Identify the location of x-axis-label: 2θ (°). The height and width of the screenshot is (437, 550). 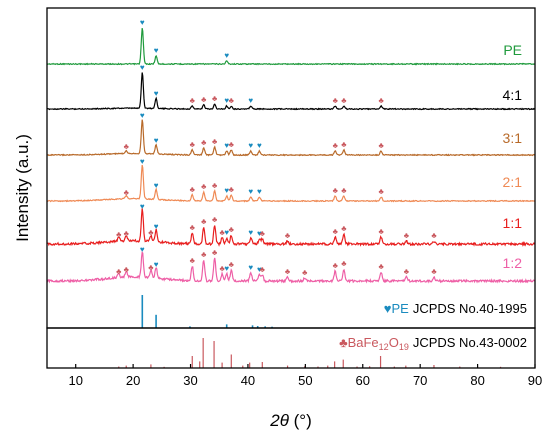
(290, 420).